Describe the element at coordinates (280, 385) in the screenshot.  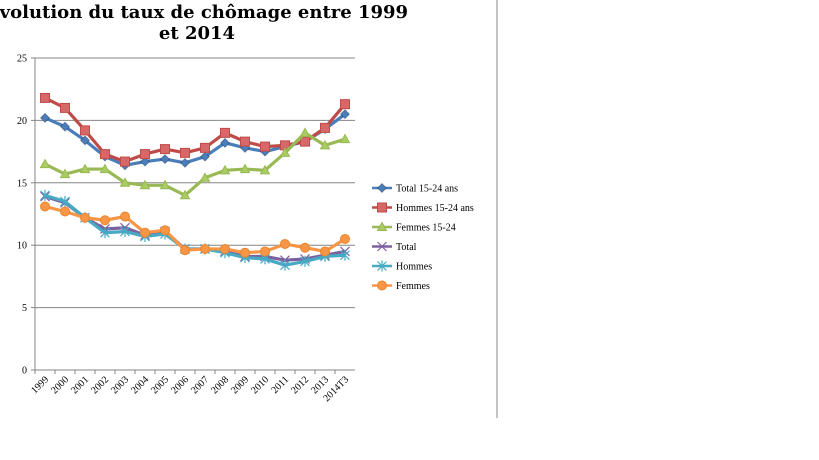
I see `x-tick-label: 2011` at that location.